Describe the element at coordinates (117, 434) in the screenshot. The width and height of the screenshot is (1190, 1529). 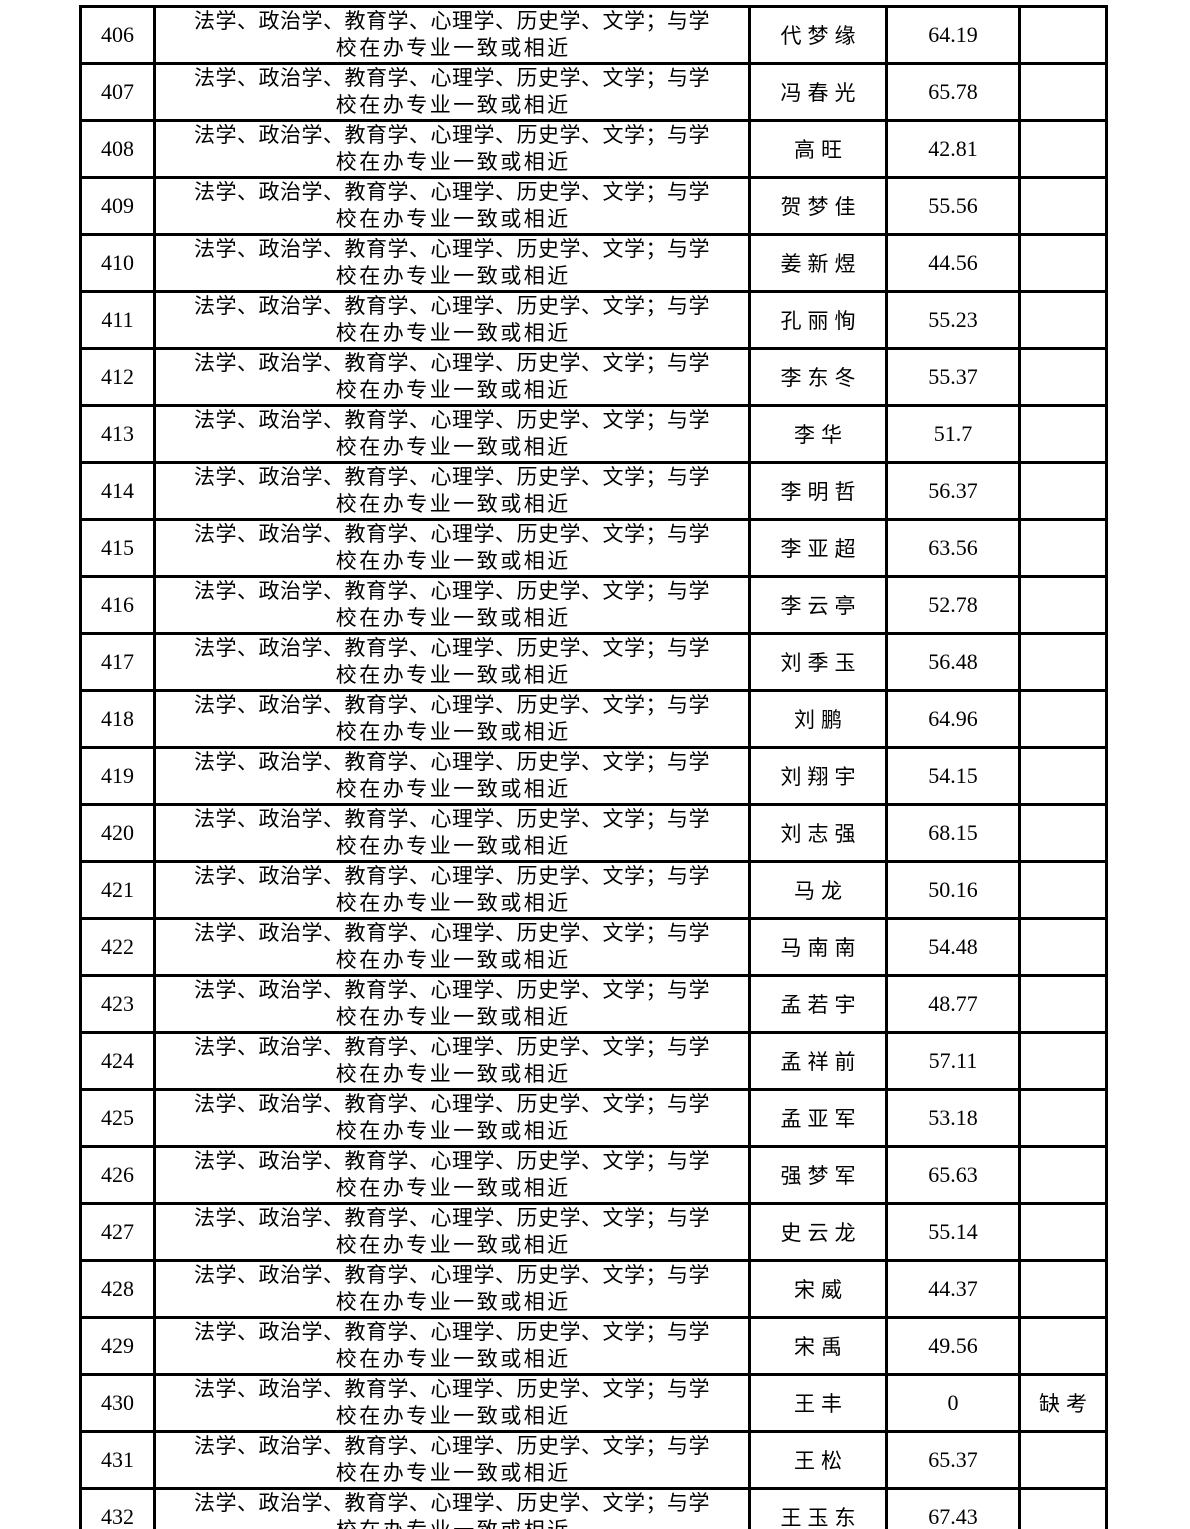
I see `row-number: 413` at that location.